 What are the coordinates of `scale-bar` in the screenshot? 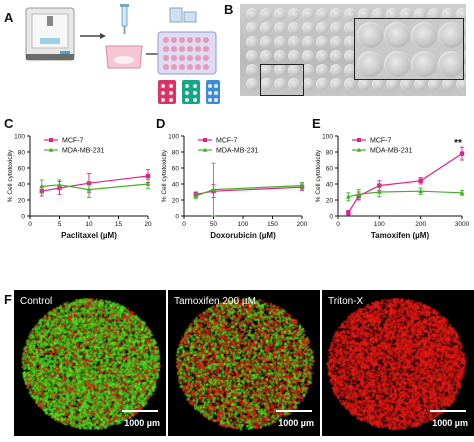 It's located at (140, 411).